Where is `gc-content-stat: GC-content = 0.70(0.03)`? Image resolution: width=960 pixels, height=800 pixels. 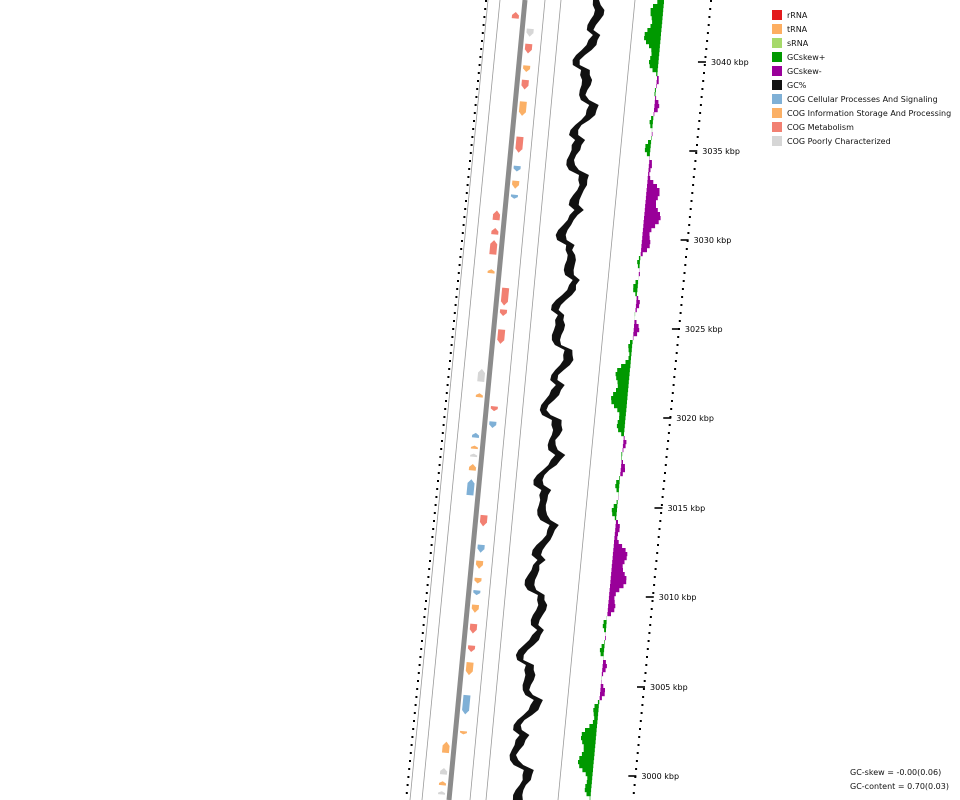 gc-content-stat: GC-content = 0.70(0.03) is located at coordinates (899, 786).